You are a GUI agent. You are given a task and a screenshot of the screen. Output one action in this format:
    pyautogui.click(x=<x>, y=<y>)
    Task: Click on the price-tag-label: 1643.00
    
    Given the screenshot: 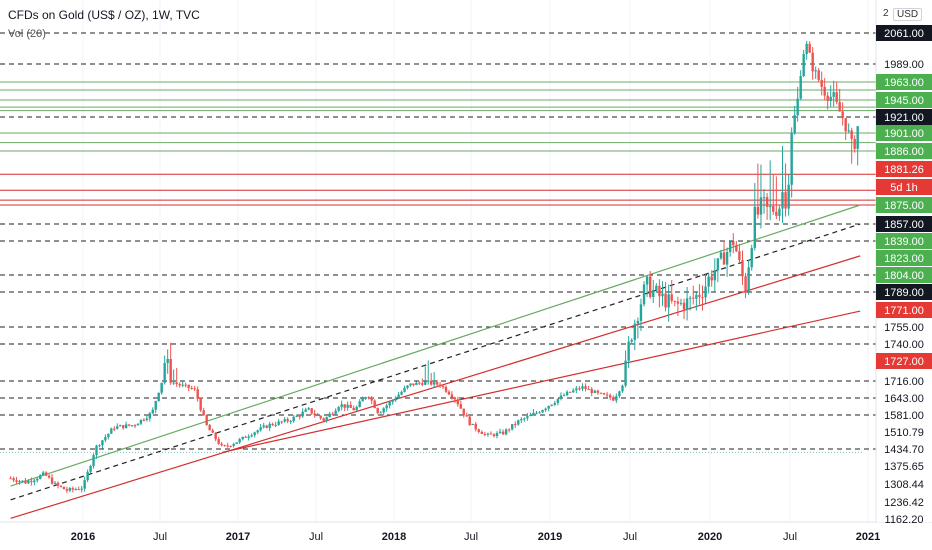 What is the action you would take?
    pyautogui.click(x=904, y=399)
    